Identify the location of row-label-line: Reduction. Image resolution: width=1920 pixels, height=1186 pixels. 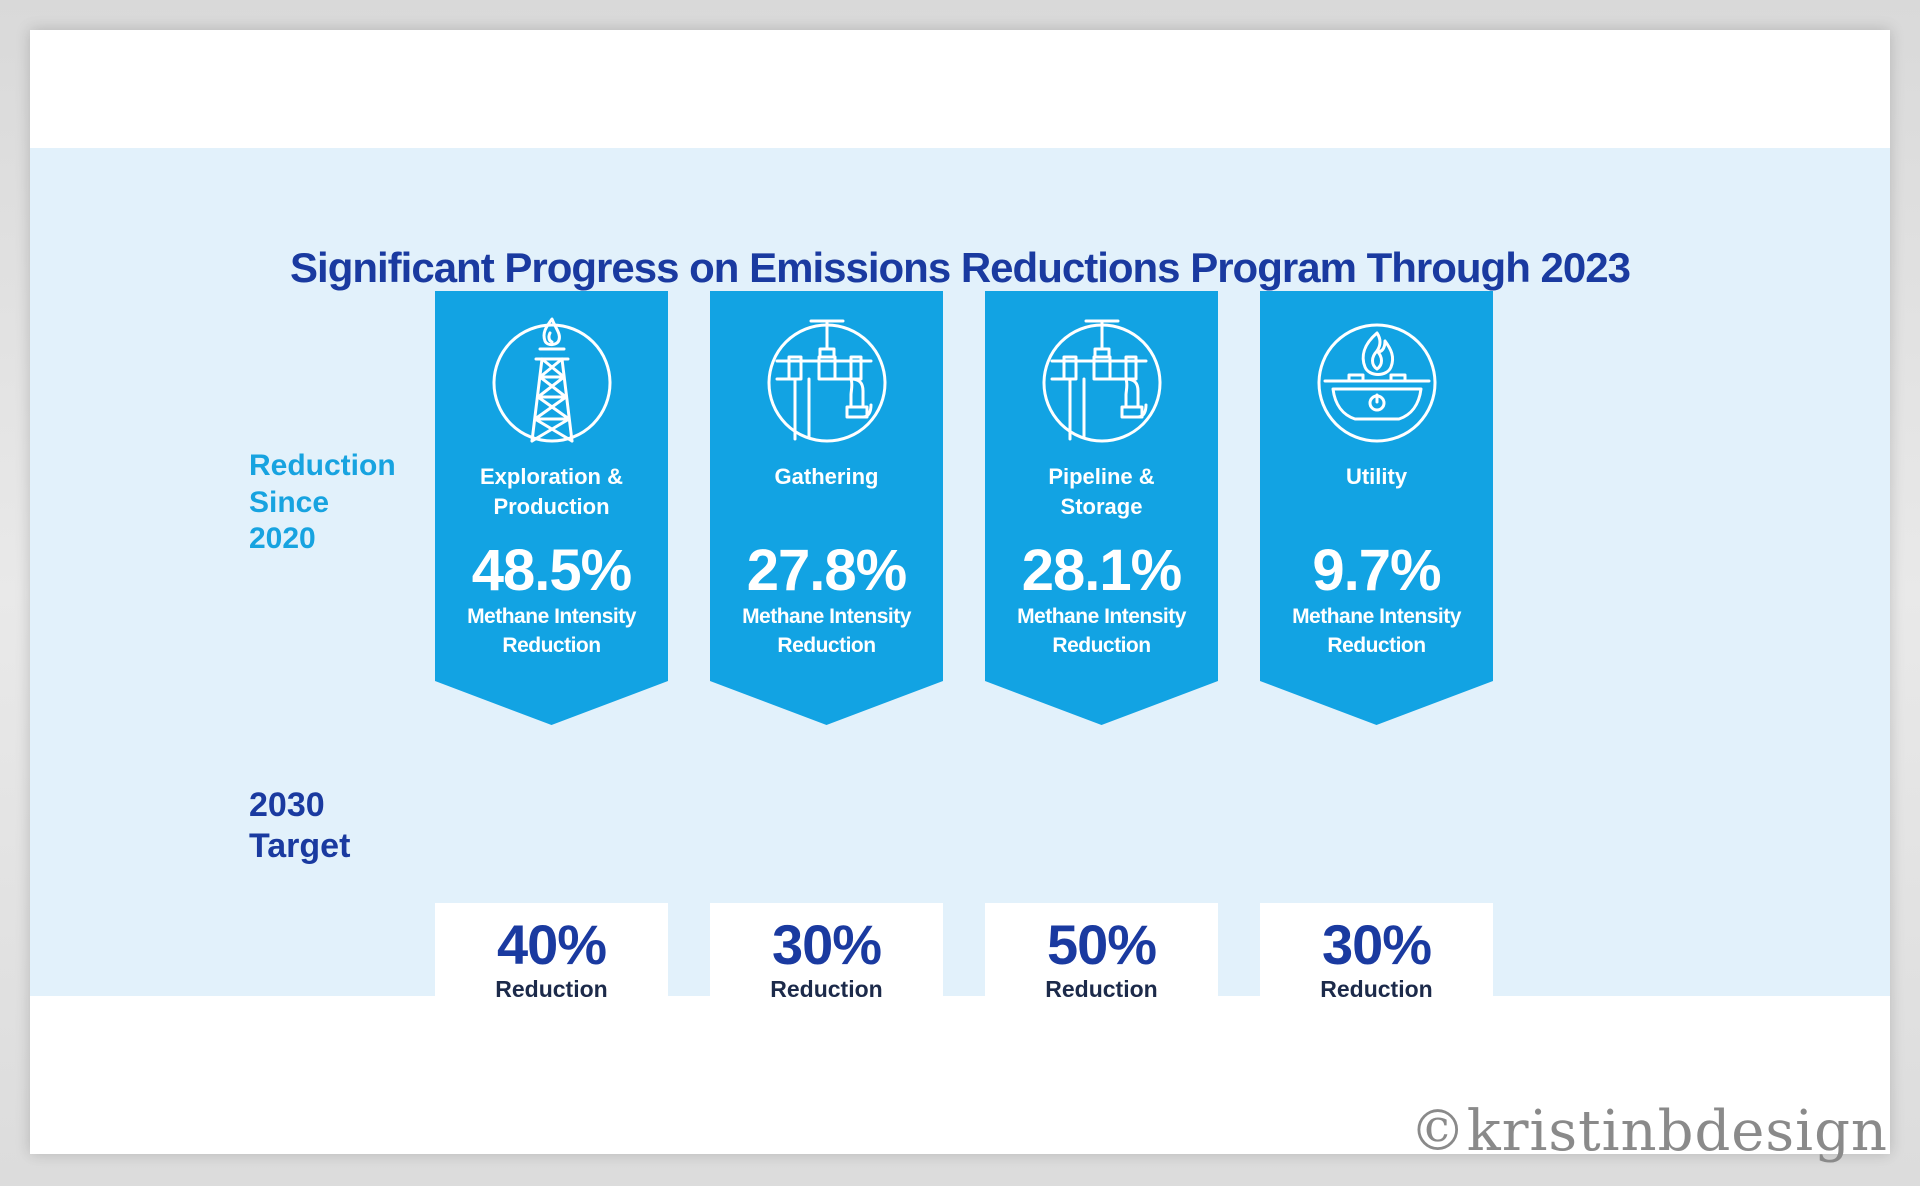
(322, 465).